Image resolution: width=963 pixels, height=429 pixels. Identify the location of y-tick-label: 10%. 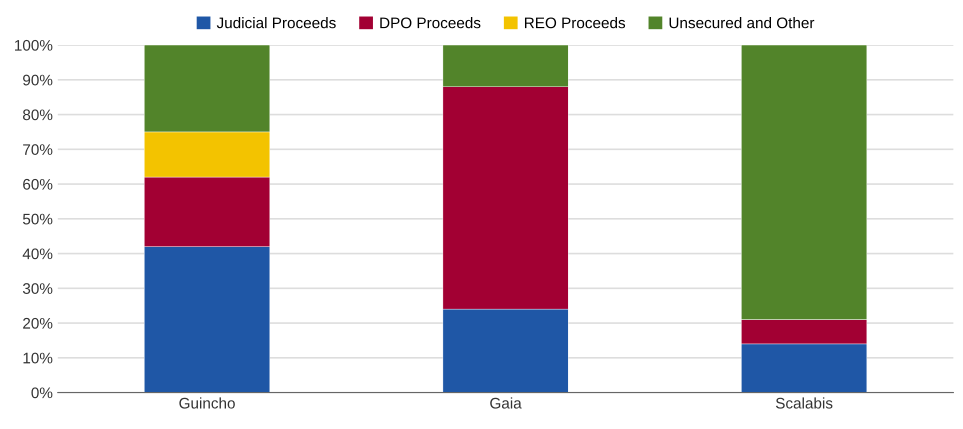
(38, 358).